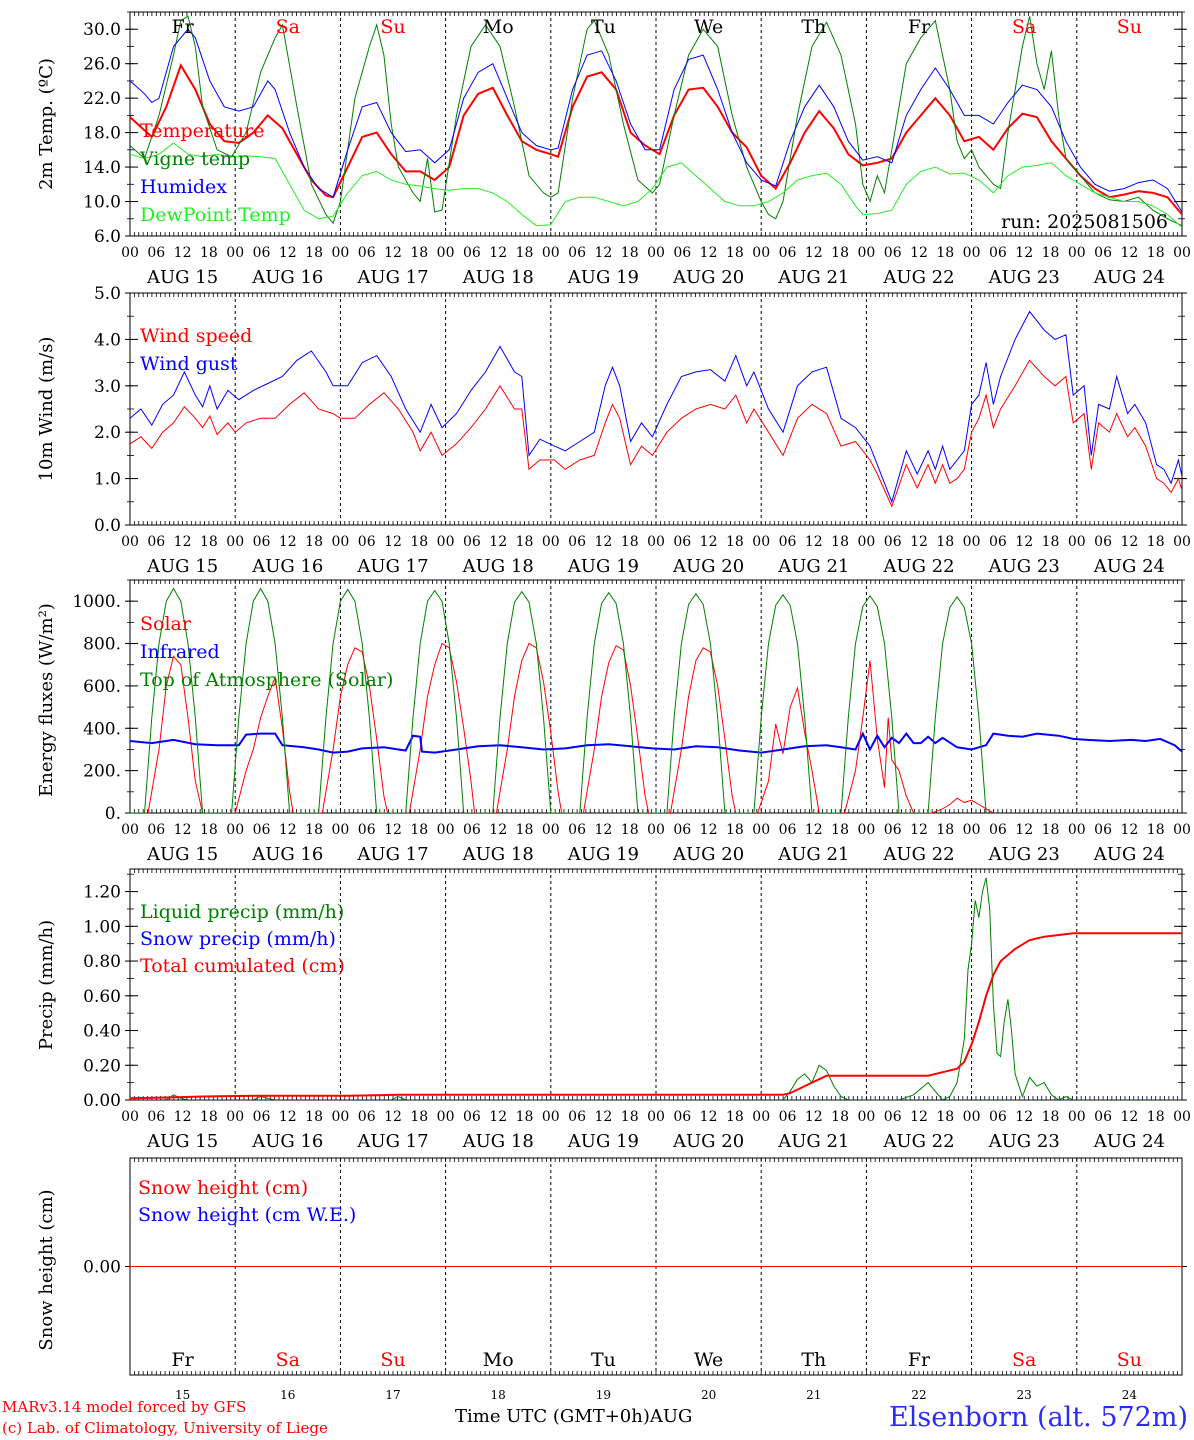 The width and height of the screenshot is (1194, 1440). I want to click on series-top-of-atmosphere-solar, so click(558, 700).